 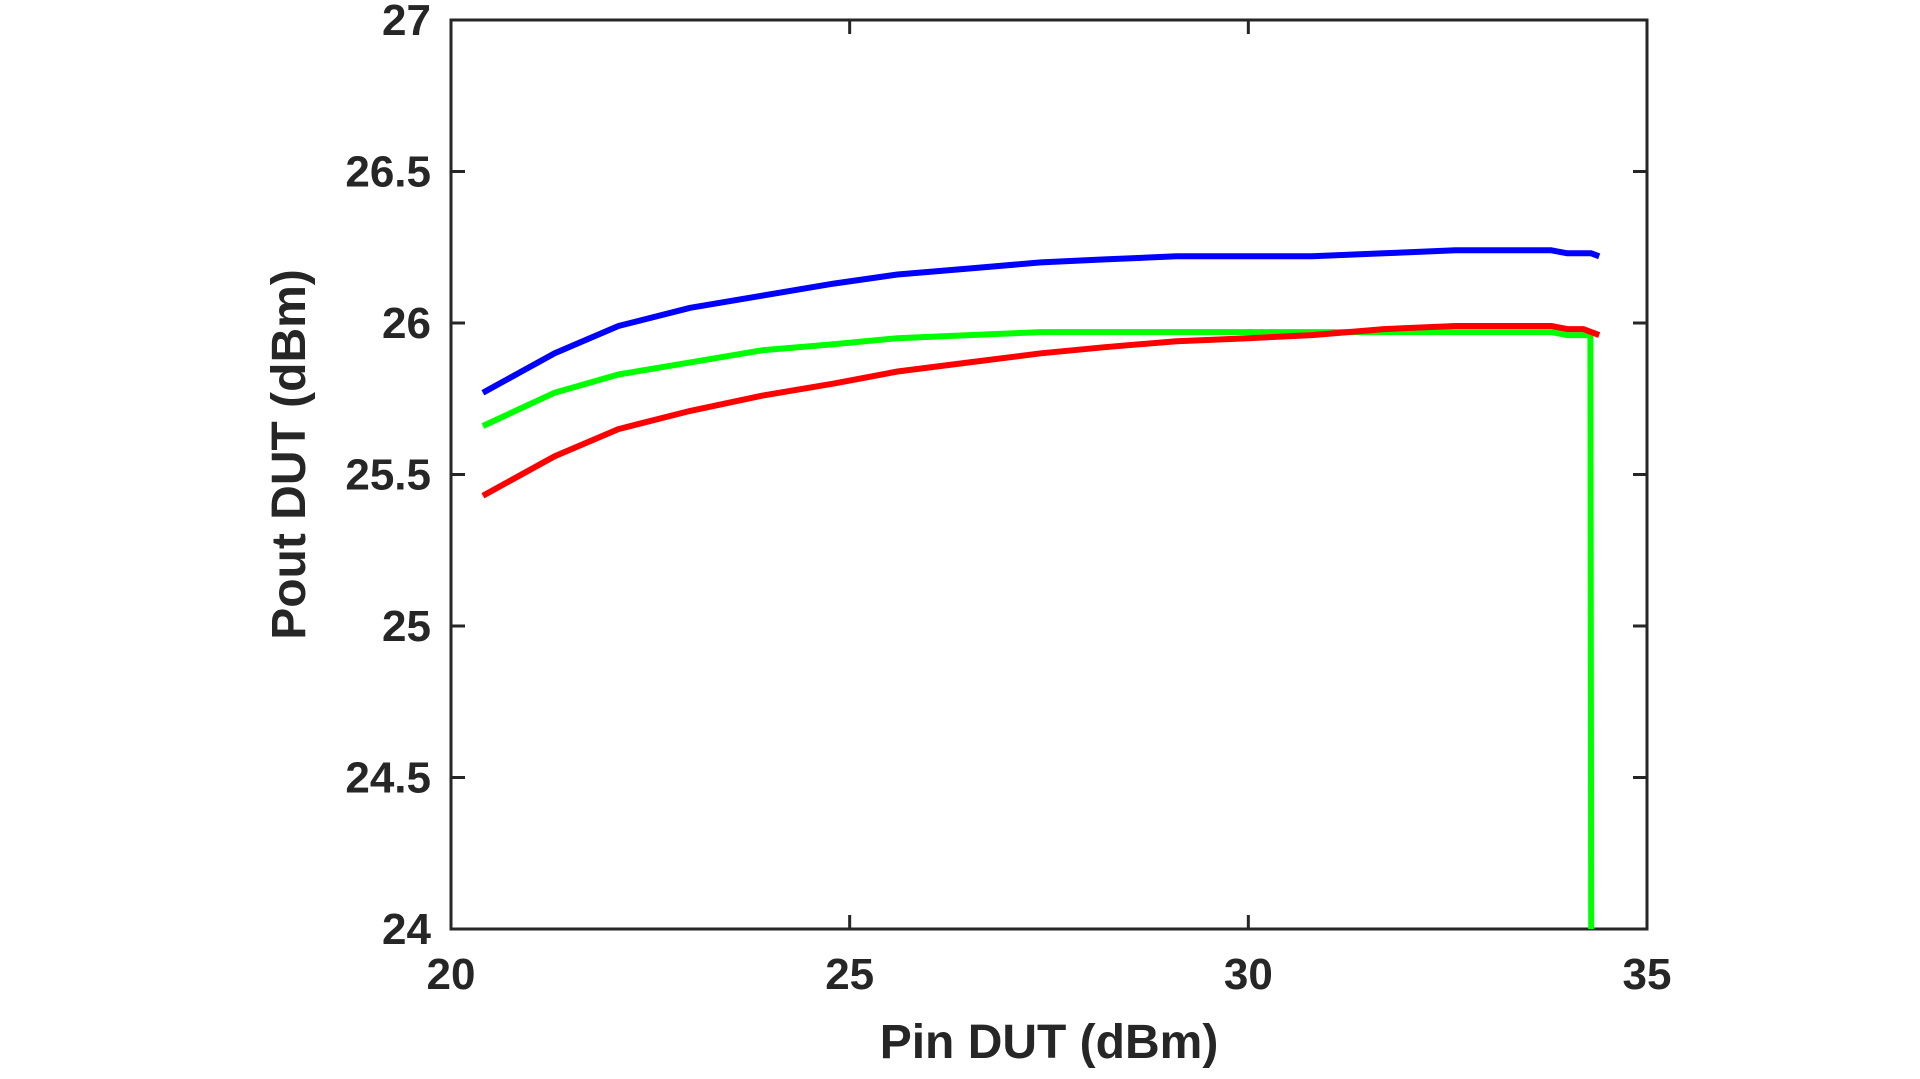 I want to click on y-tick-label: 26.5, so click(x=388, y=172).